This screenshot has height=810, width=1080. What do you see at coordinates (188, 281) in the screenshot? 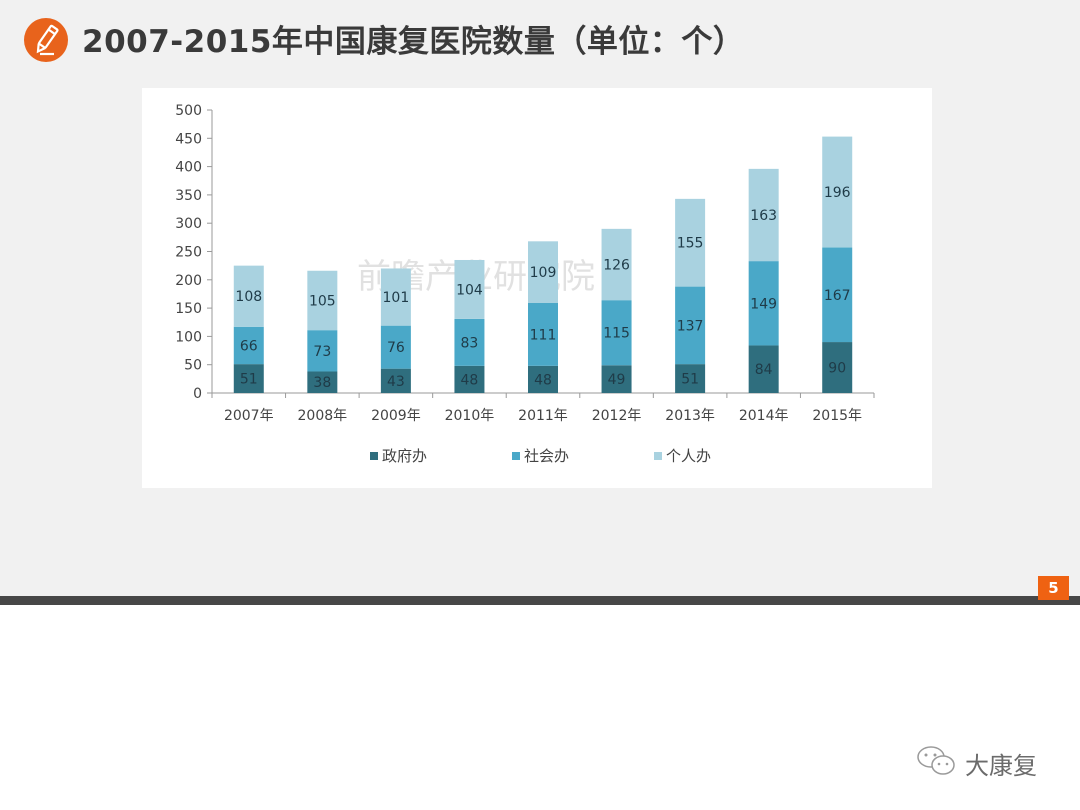
I see `y-tick-label: 200` at bounding box center [188, 281].